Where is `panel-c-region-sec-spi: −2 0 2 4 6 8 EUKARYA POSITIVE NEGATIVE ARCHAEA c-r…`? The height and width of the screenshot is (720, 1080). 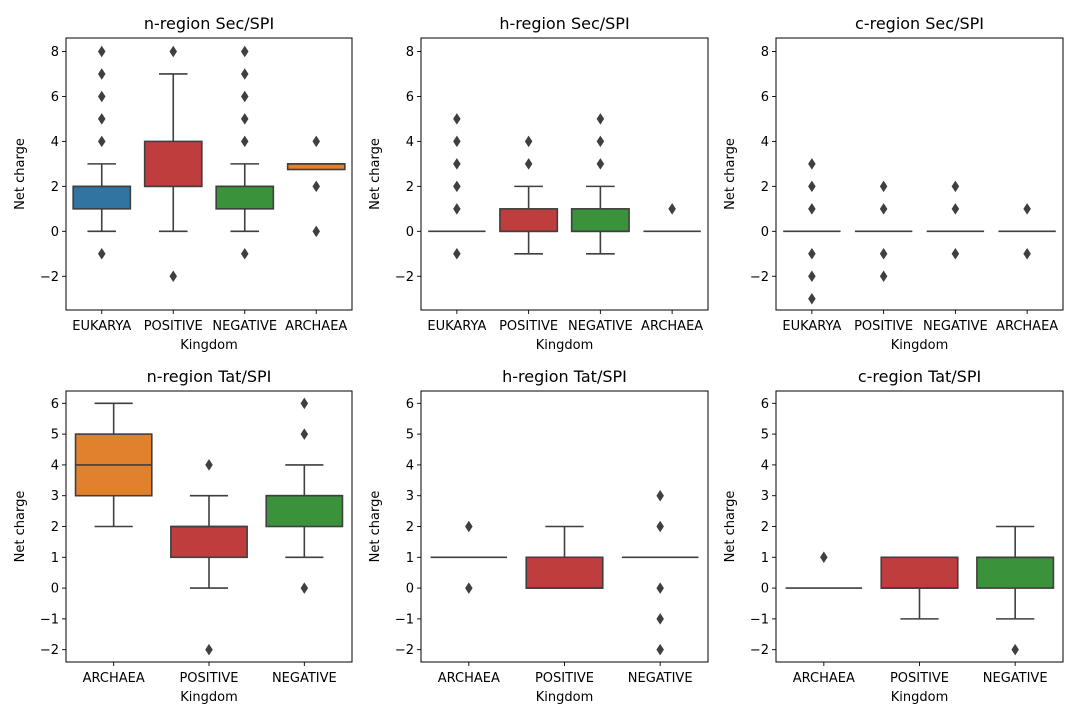
panel-c-region-sec-spi: −2 0 2 4 6 8 EUKARYA POSITIVE NEGATIVE ARCHAEA c-r… is located at coordinates (893, 183).